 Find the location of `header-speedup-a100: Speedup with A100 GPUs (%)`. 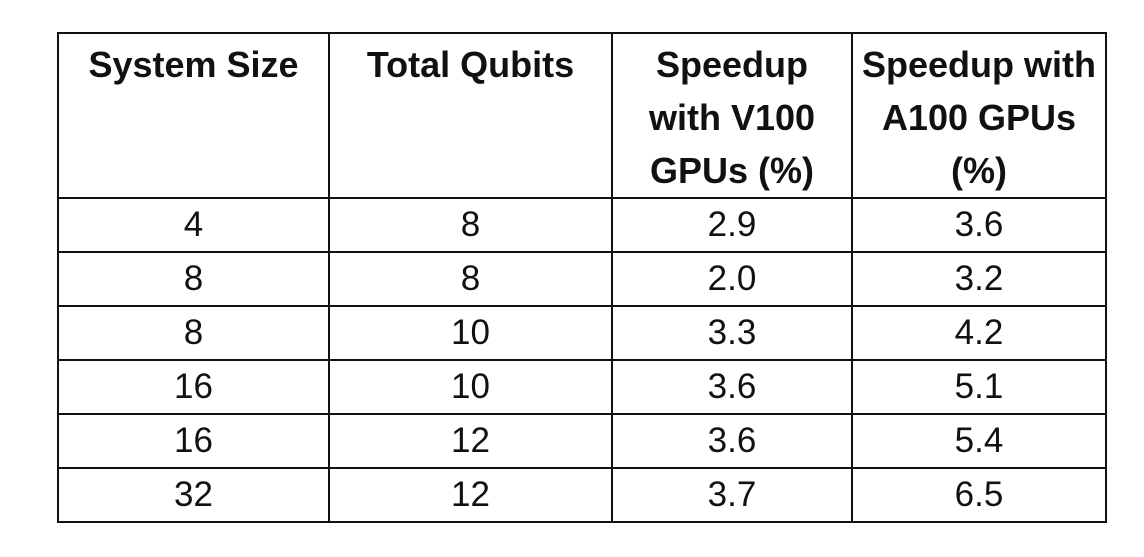

header-speedup-a100: Speedup with A100 GPUs (%) is located at coordinates (979, 115).